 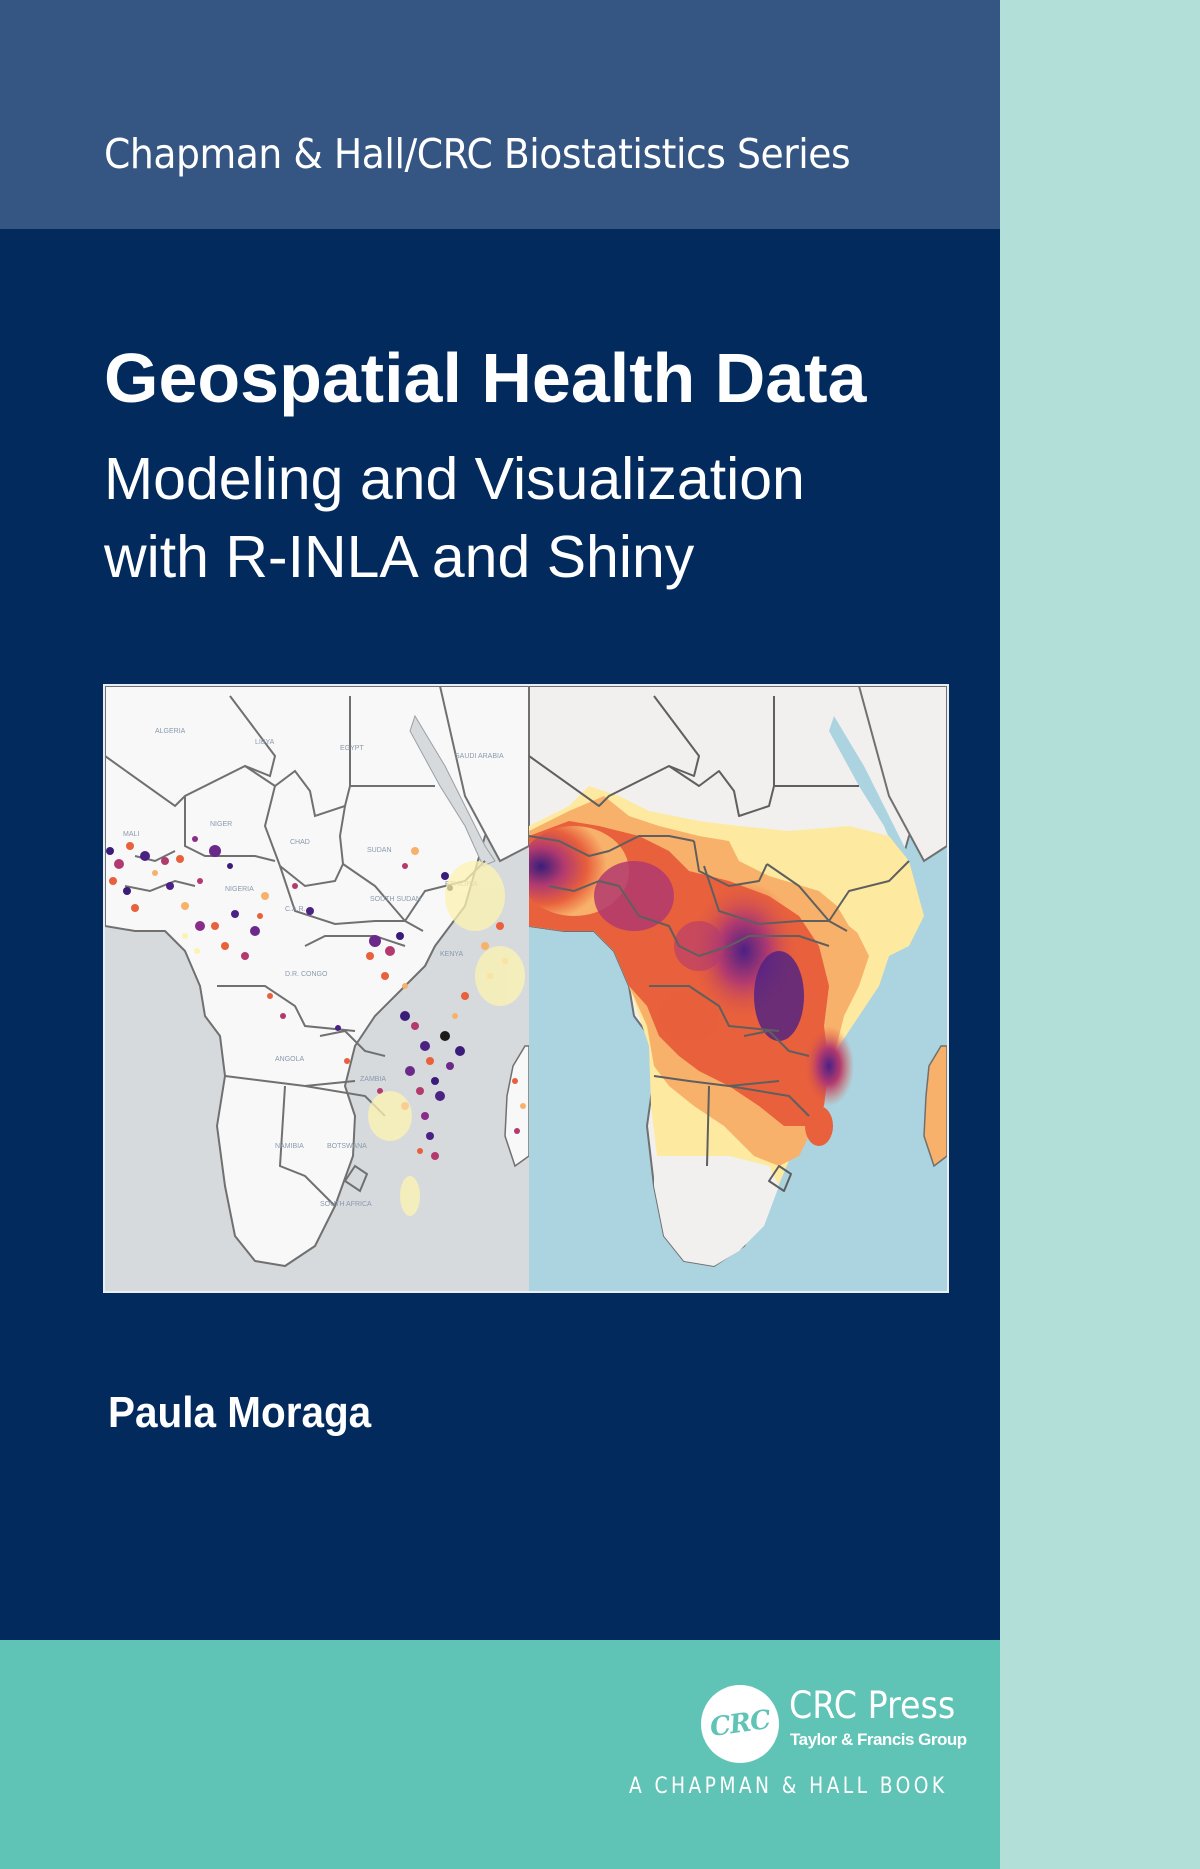 I want to click on svg-text: BOTSWANA, so click(x=347, y=1146).